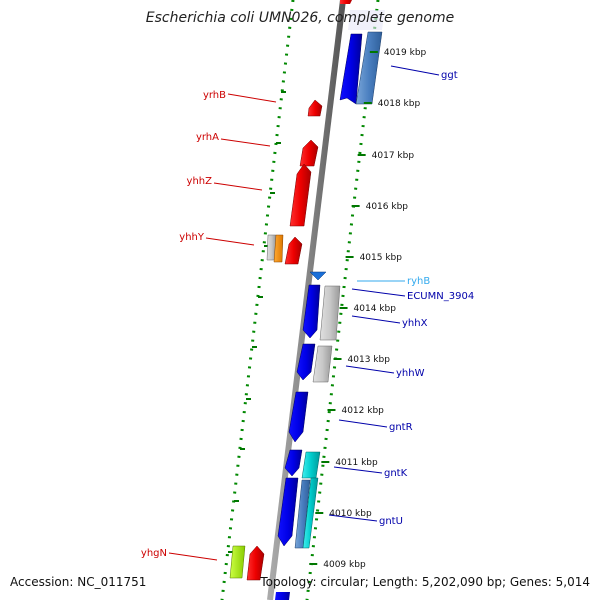 The width and height of the screenshot is (600, 600). Describe the element at coordinates (192, 237) in the screenshot. I see `gene-label-left: yhhY` at that location.